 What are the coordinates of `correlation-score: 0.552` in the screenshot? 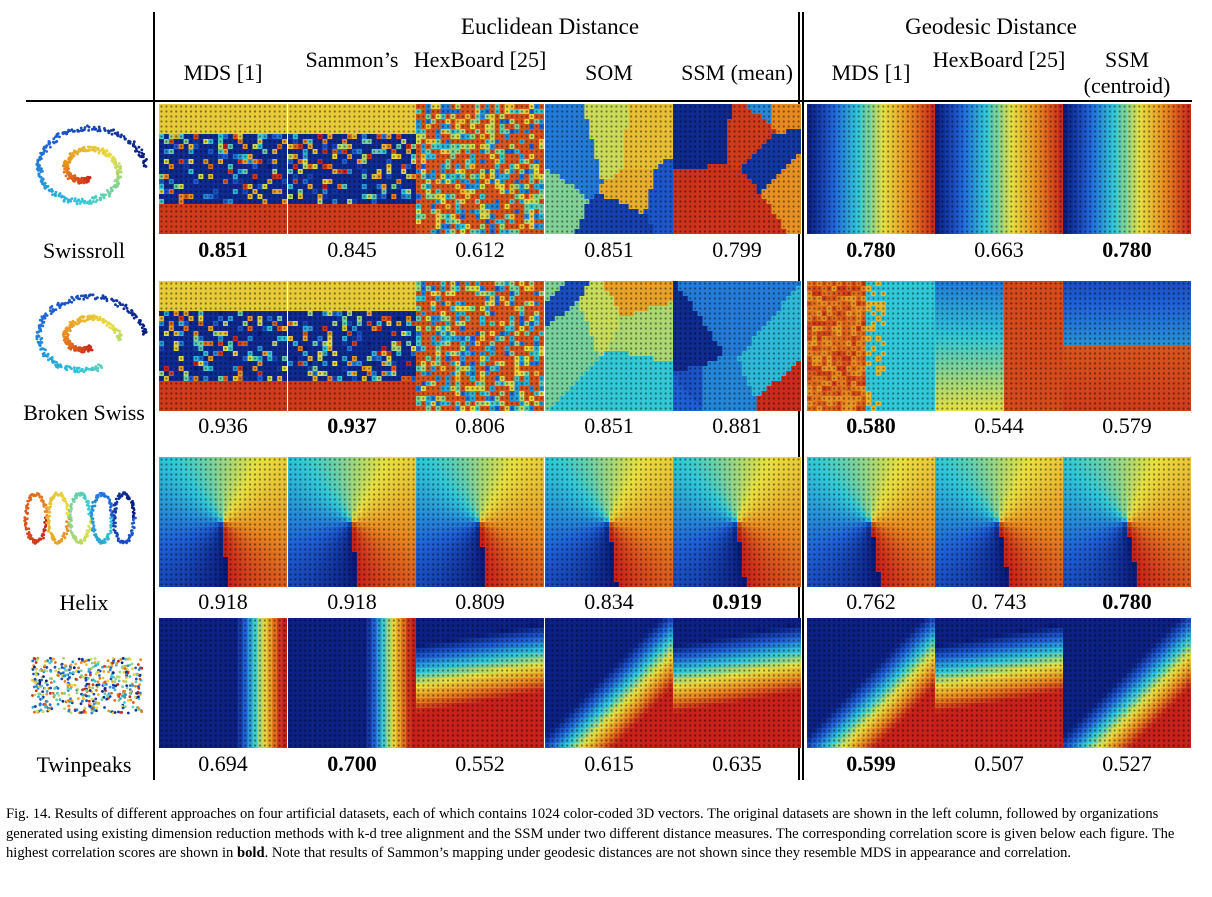 It's located at (480, 764).